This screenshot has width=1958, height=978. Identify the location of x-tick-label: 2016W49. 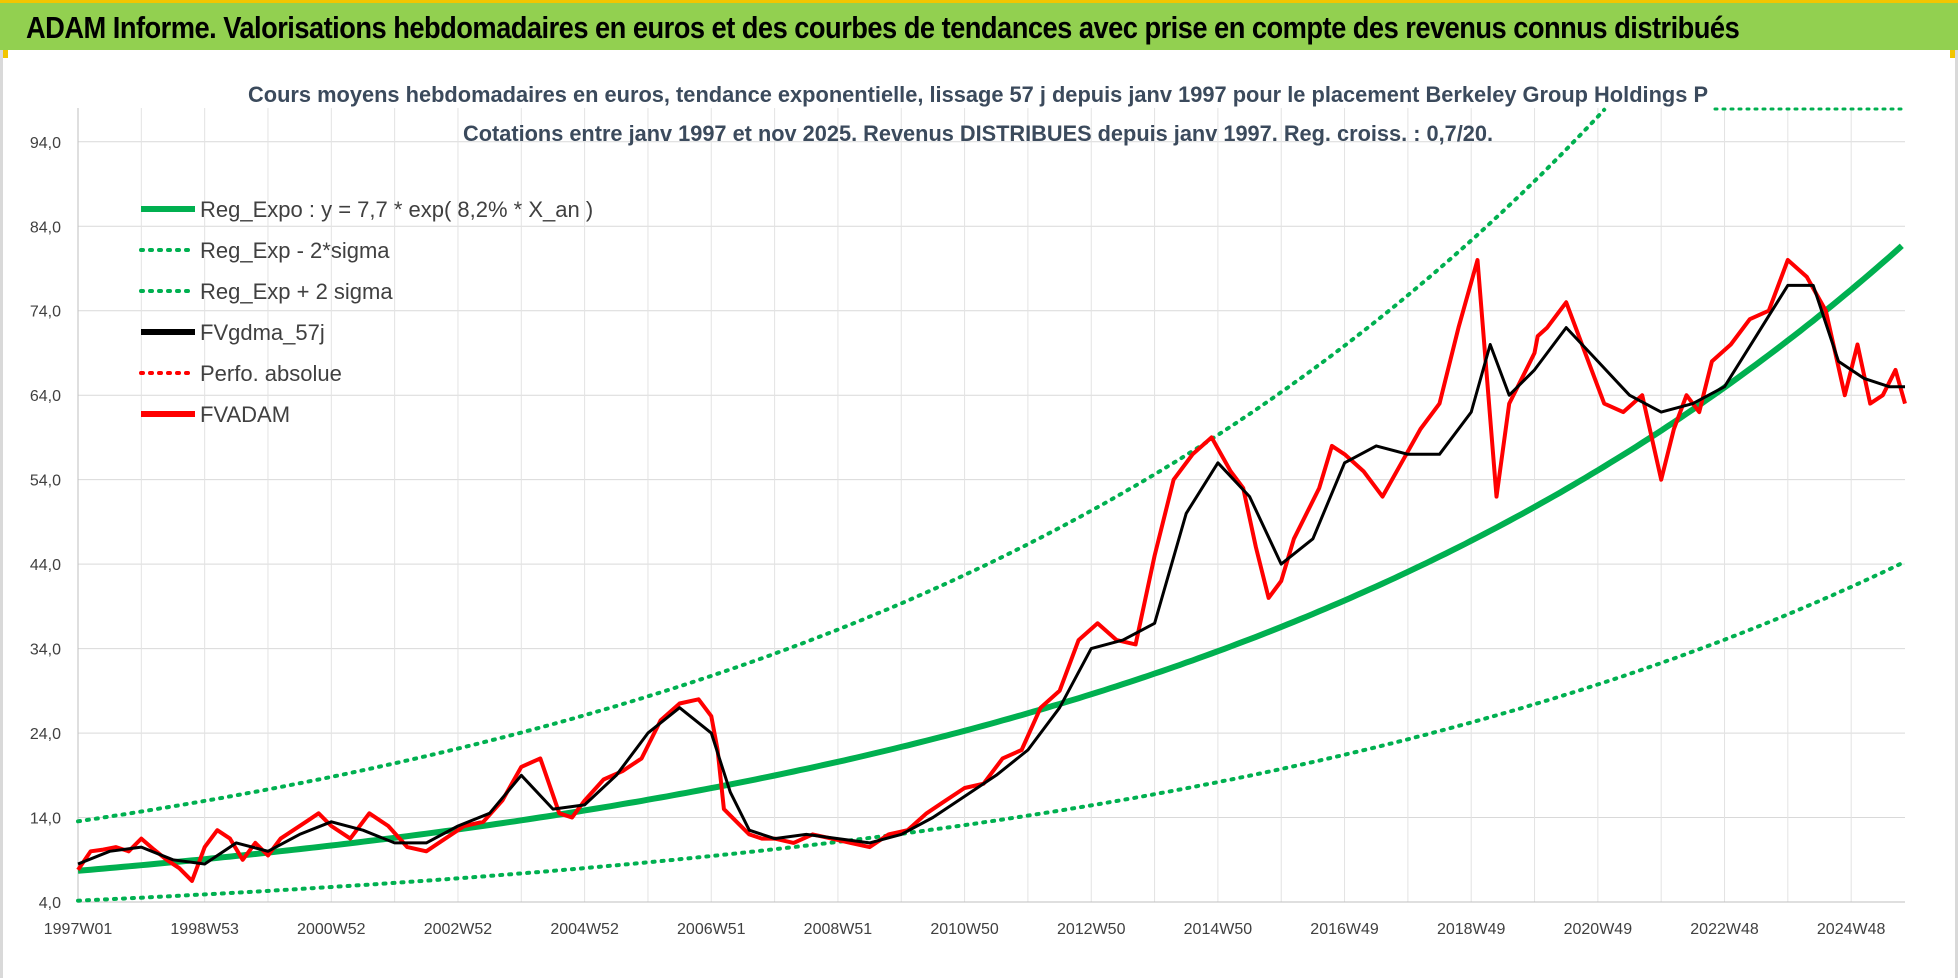
(1344, 929).